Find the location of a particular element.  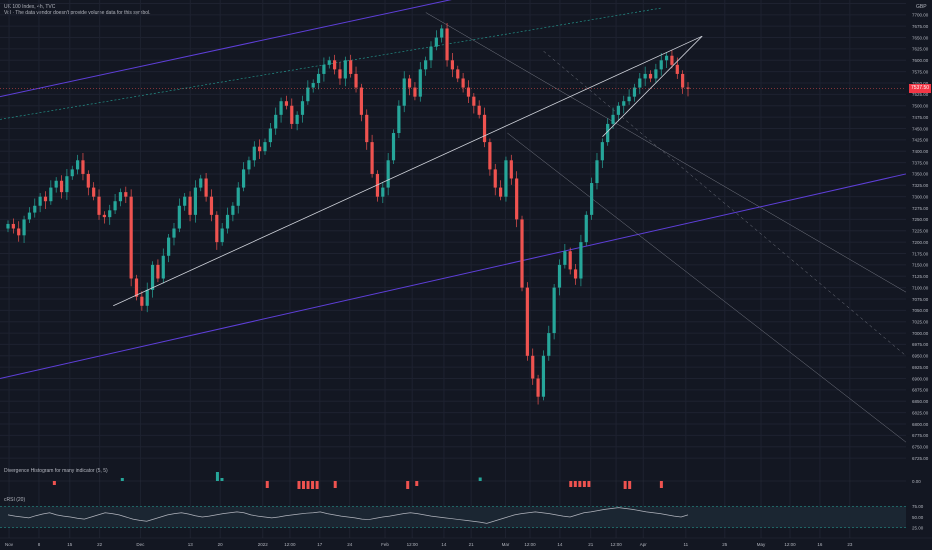

price-tick-label: 6900.00 is located at coordinates (920, 378).